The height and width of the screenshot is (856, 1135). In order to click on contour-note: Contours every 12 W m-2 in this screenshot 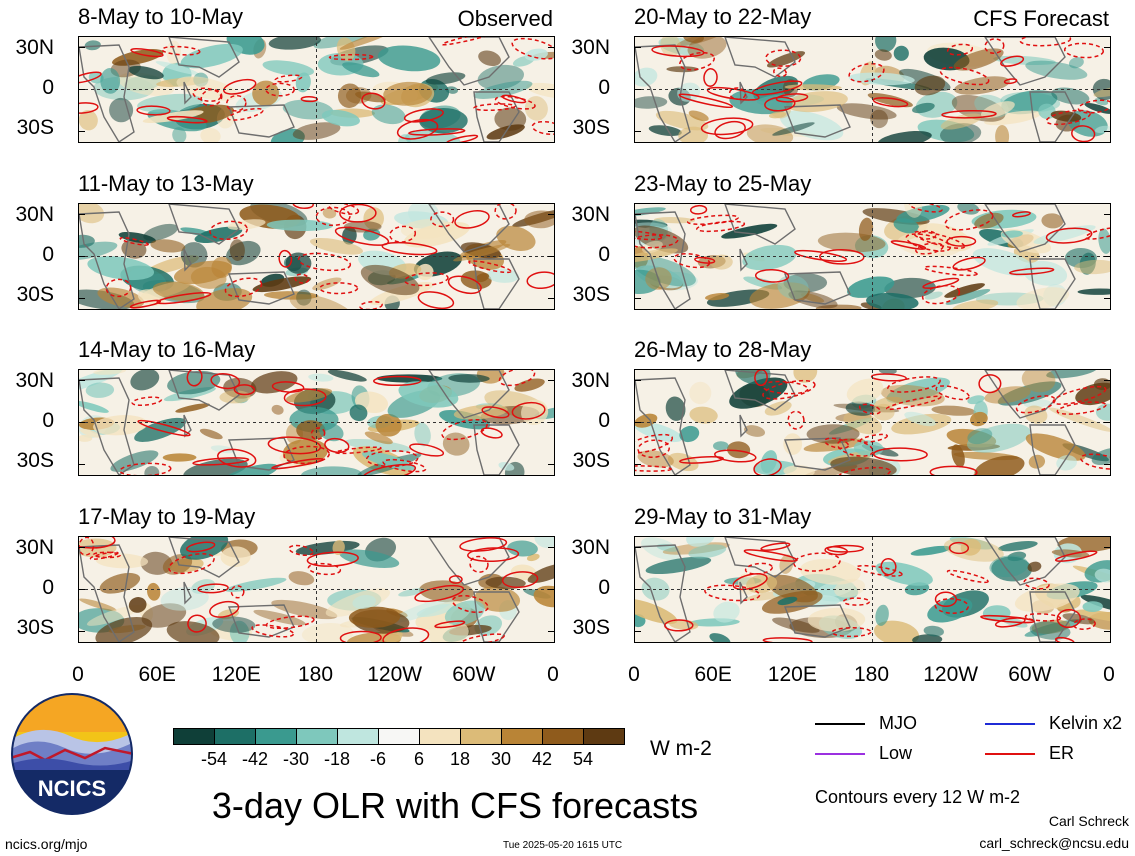, I will do `click(918, 797)`.